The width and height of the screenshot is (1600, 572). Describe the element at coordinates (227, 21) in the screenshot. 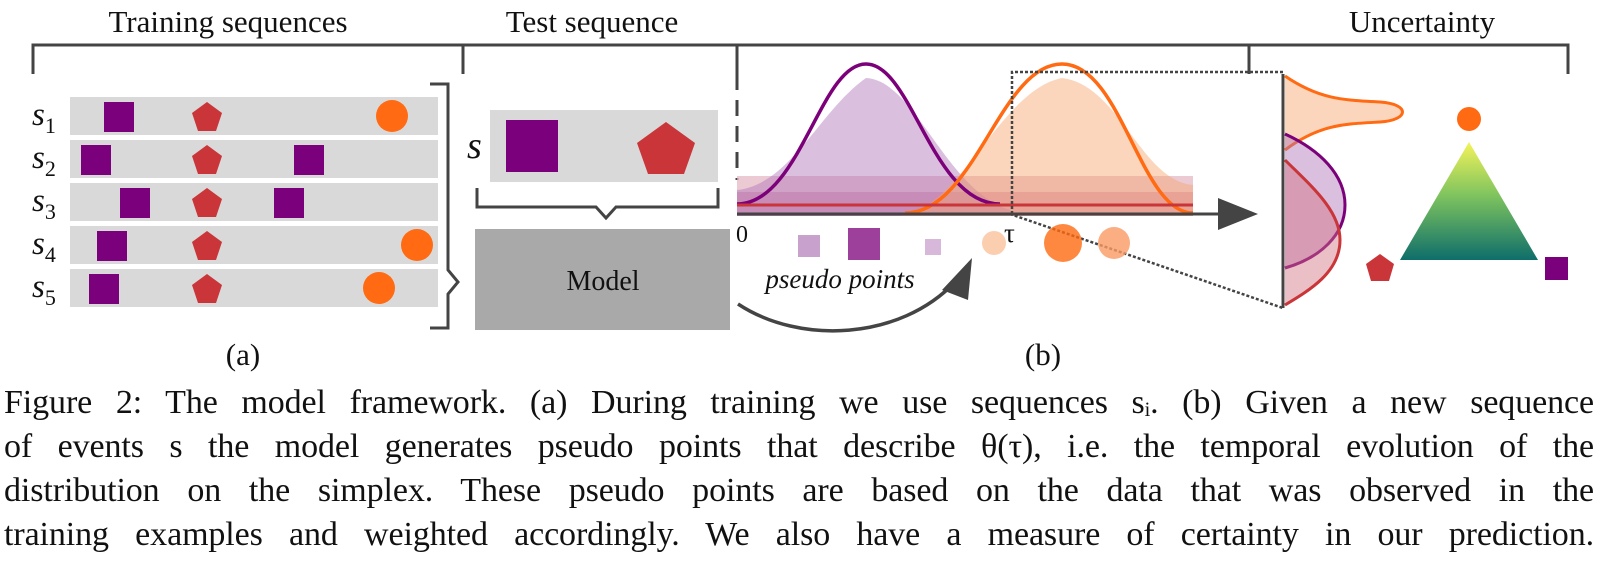

I see `header-training: Training sequences` at that location.